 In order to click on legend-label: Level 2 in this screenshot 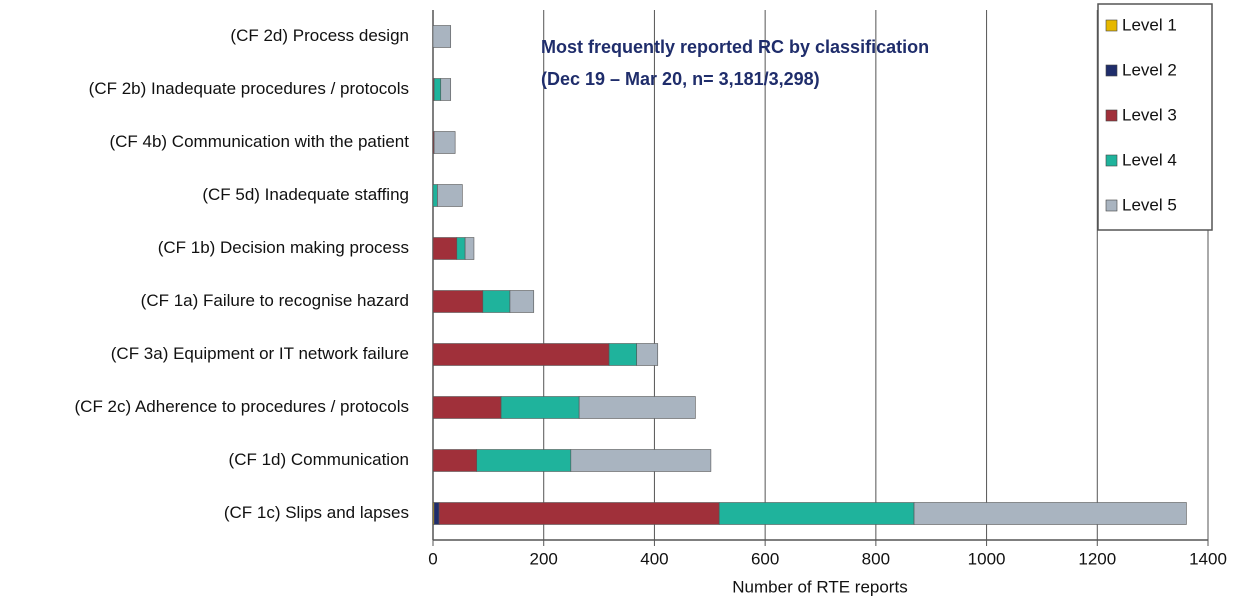, I will do `click(1149, 69)`.